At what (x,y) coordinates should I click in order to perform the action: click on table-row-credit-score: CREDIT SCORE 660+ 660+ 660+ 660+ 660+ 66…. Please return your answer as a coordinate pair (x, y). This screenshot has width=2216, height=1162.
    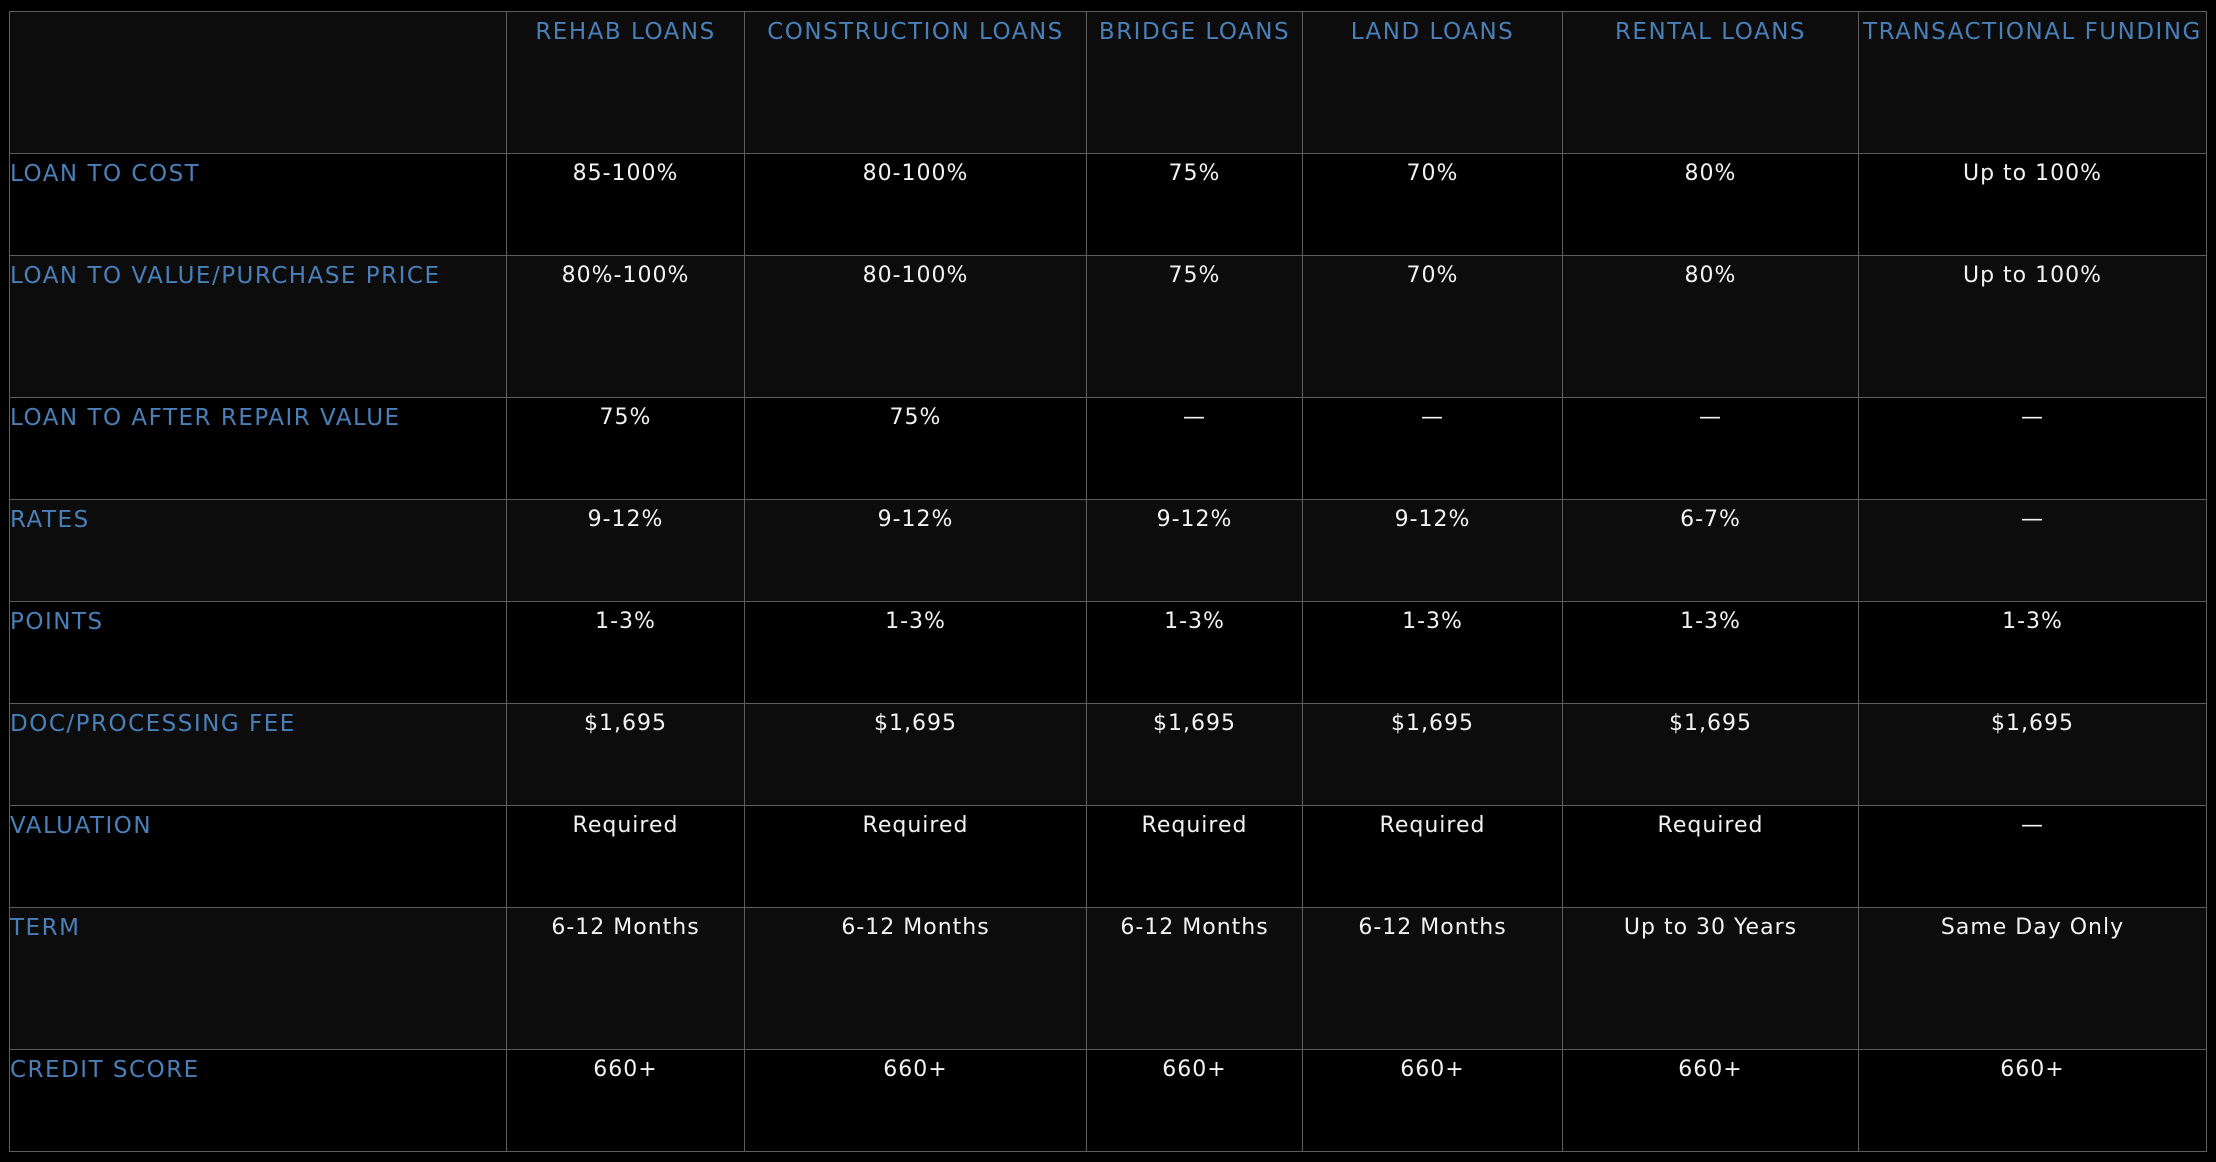
    Looking at the image, I should click on (1108, 1100).